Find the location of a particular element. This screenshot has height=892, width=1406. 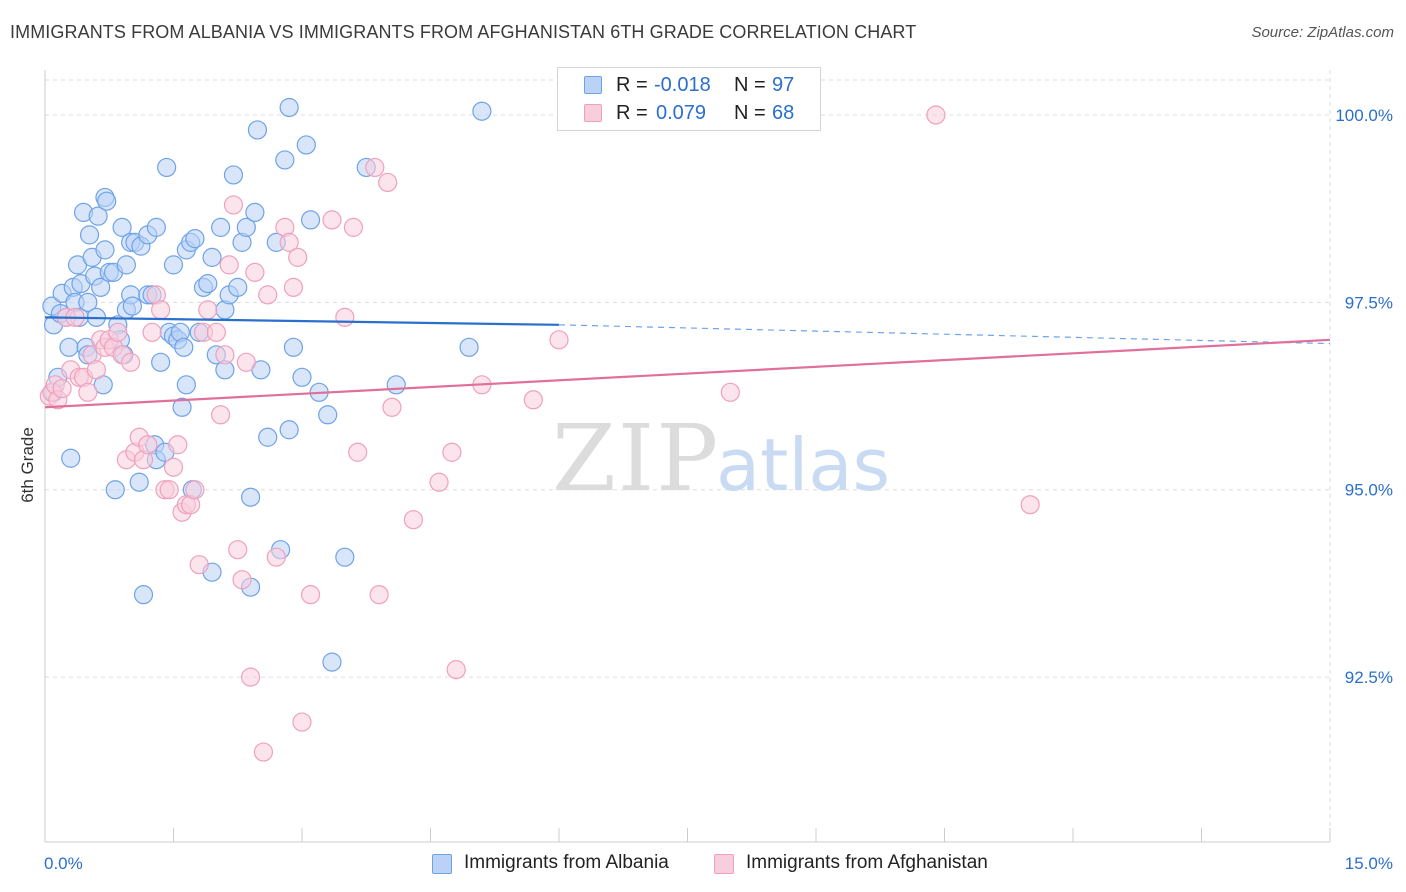

correlation-legend: R = -0.018 N = 97 R = 0.079 N = 68 is located at coordinates (689, 99).